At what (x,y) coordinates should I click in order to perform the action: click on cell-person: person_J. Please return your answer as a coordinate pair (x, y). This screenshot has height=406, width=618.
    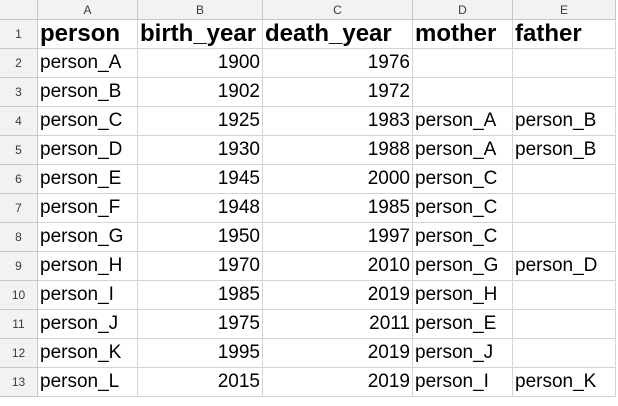
    Looking at the image, I should click on (88, 324).